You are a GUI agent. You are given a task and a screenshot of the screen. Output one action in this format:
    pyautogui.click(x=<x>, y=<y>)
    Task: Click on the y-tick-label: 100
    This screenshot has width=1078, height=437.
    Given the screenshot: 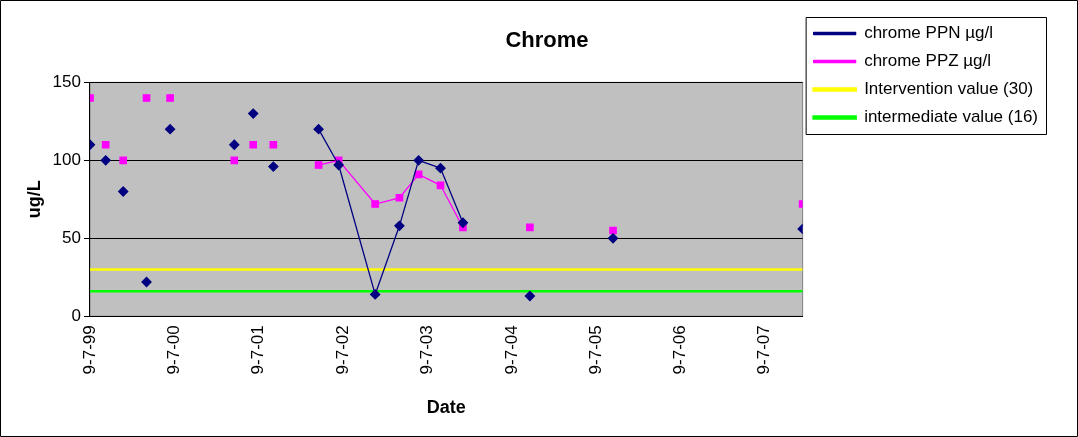 What is the action you would take?
    pyautogui.click(x=66, y=160)
    